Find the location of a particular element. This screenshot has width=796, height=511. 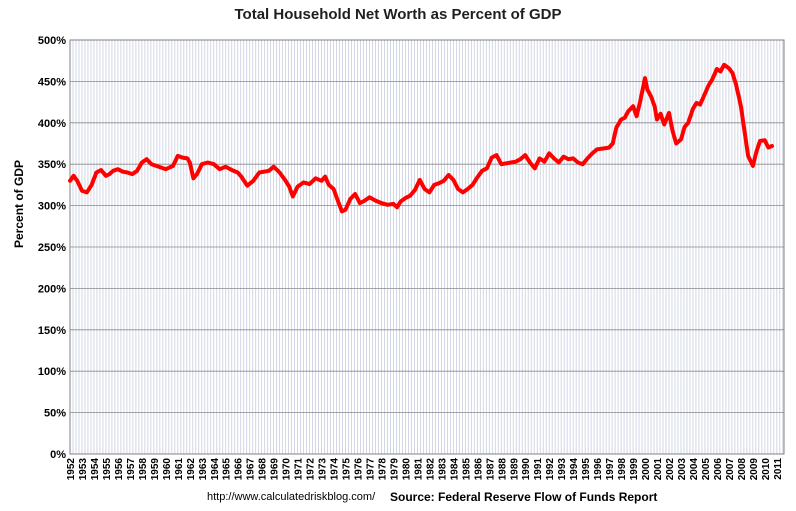

y-tick-label: 350% is located at coordinates (52, 165).